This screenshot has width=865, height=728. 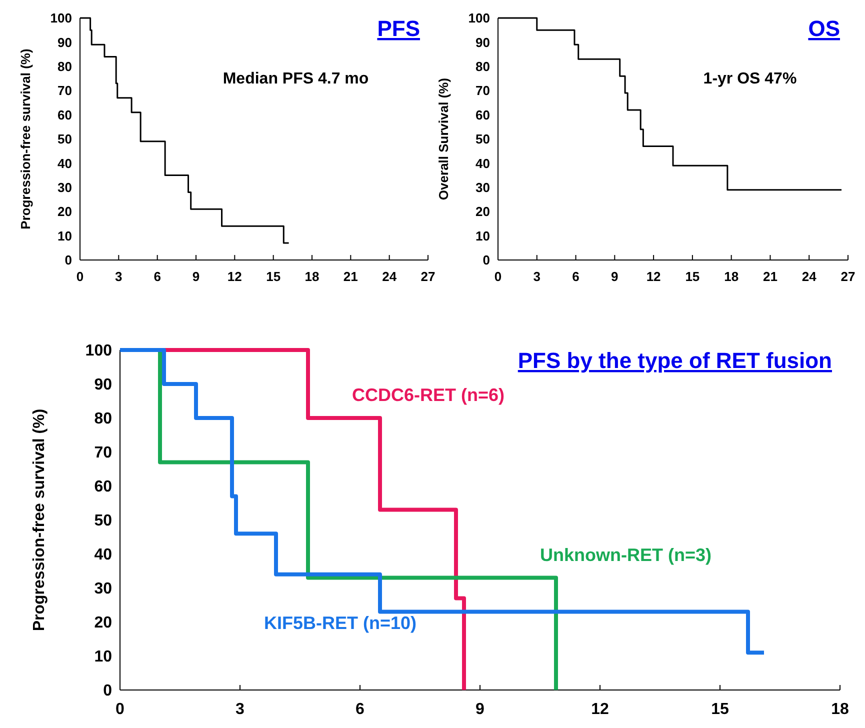 What do you see at coordinates (626, 554) in the screenshot?
I see `series-label: Unknown-RET (n=3)` at bounding box center [626, 554].